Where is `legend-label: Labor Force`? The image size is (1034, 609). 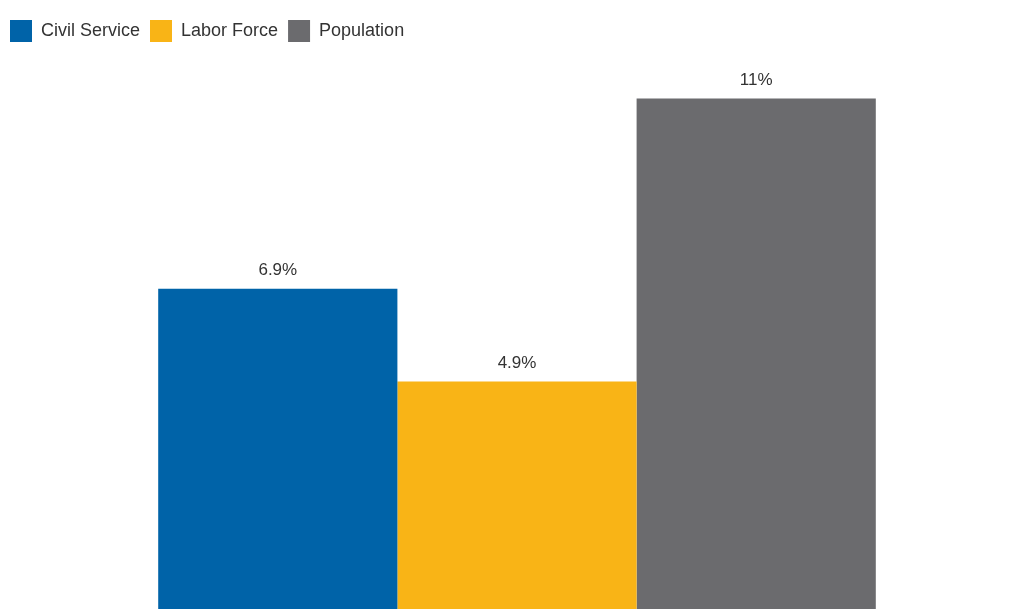
legend-label: Labor Force is located at coordinates (230, 29).